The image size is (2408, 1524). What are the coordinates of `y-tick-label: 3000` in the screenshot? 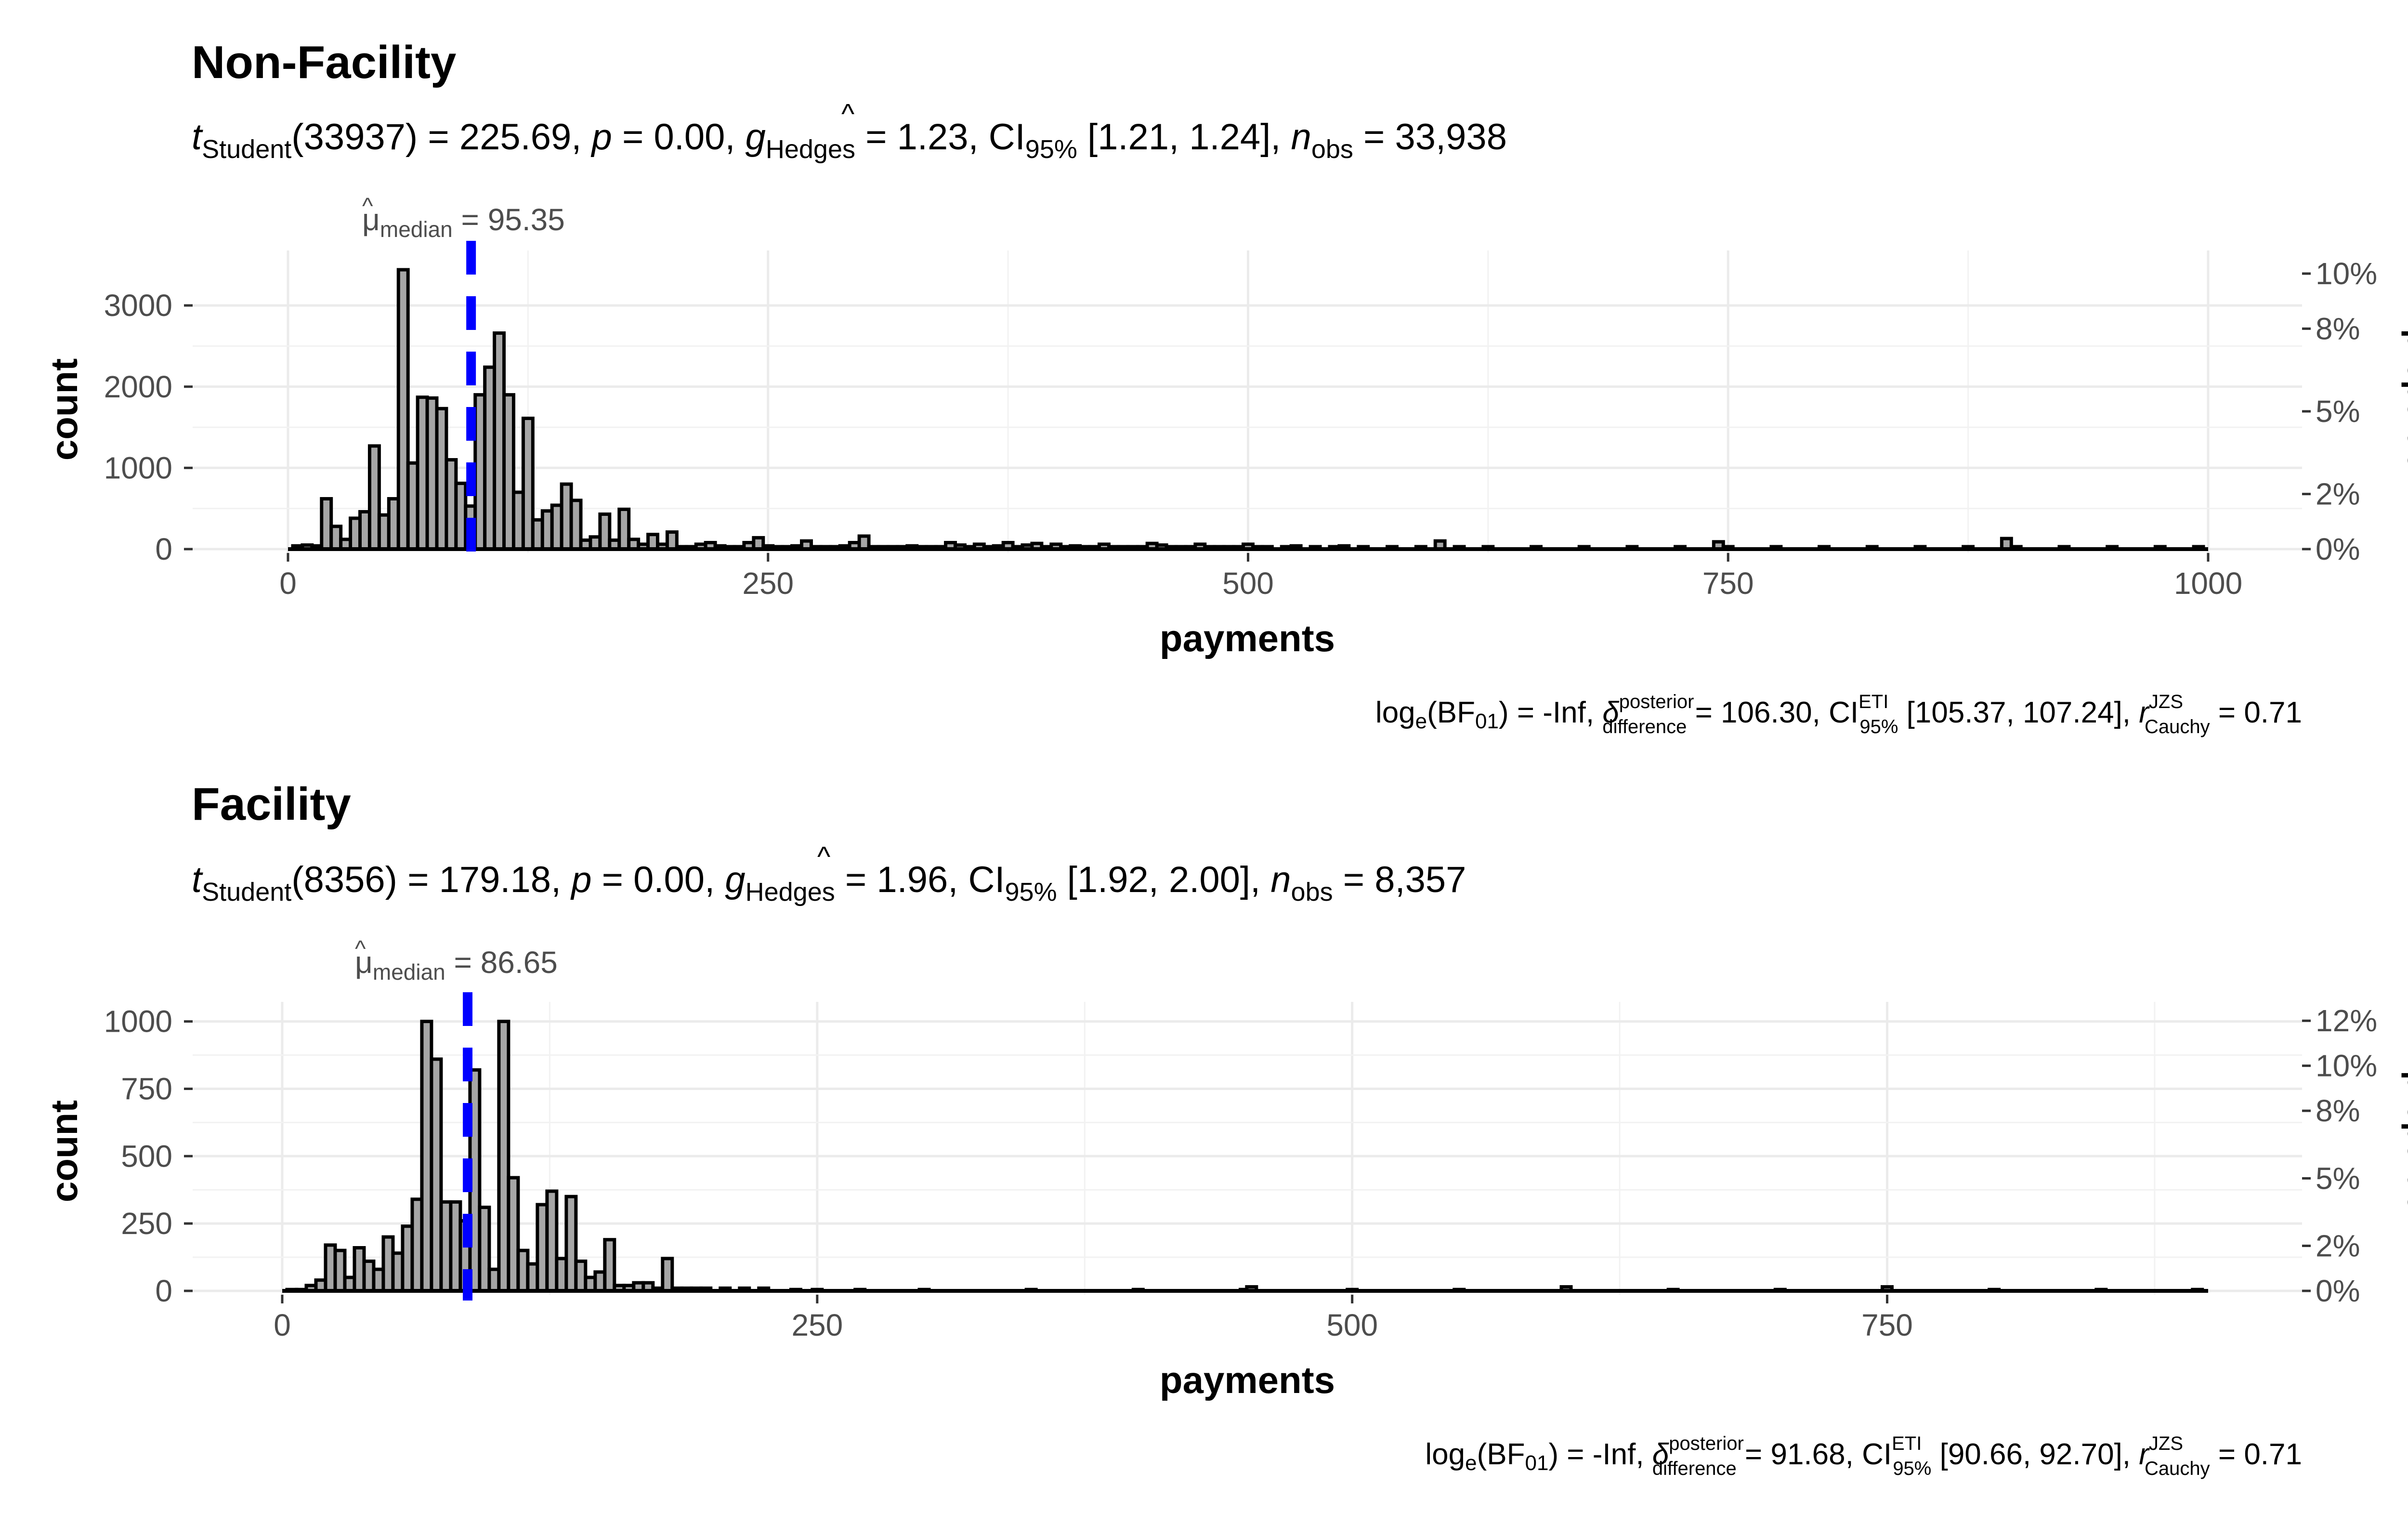 It's located at (138, 306).